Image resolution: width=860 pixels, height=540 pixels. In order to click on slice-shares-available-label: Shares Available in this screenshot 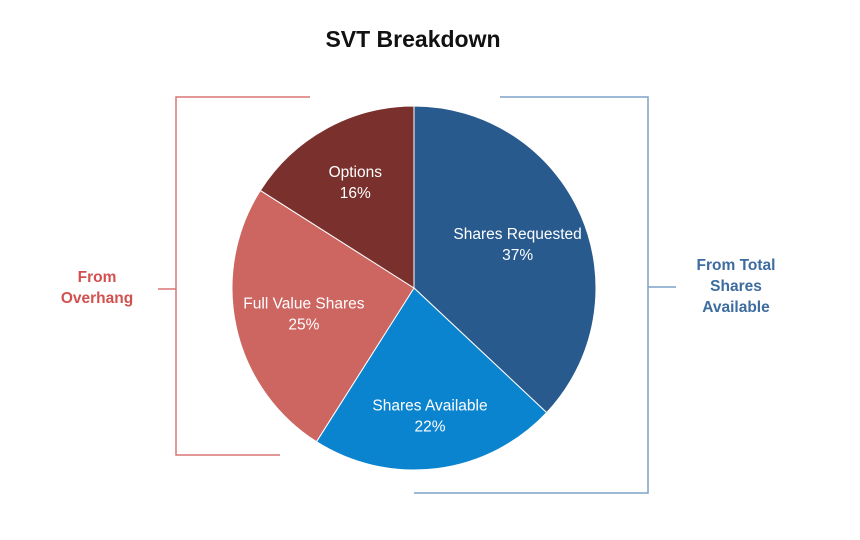, I will do `click(429, 405)`.